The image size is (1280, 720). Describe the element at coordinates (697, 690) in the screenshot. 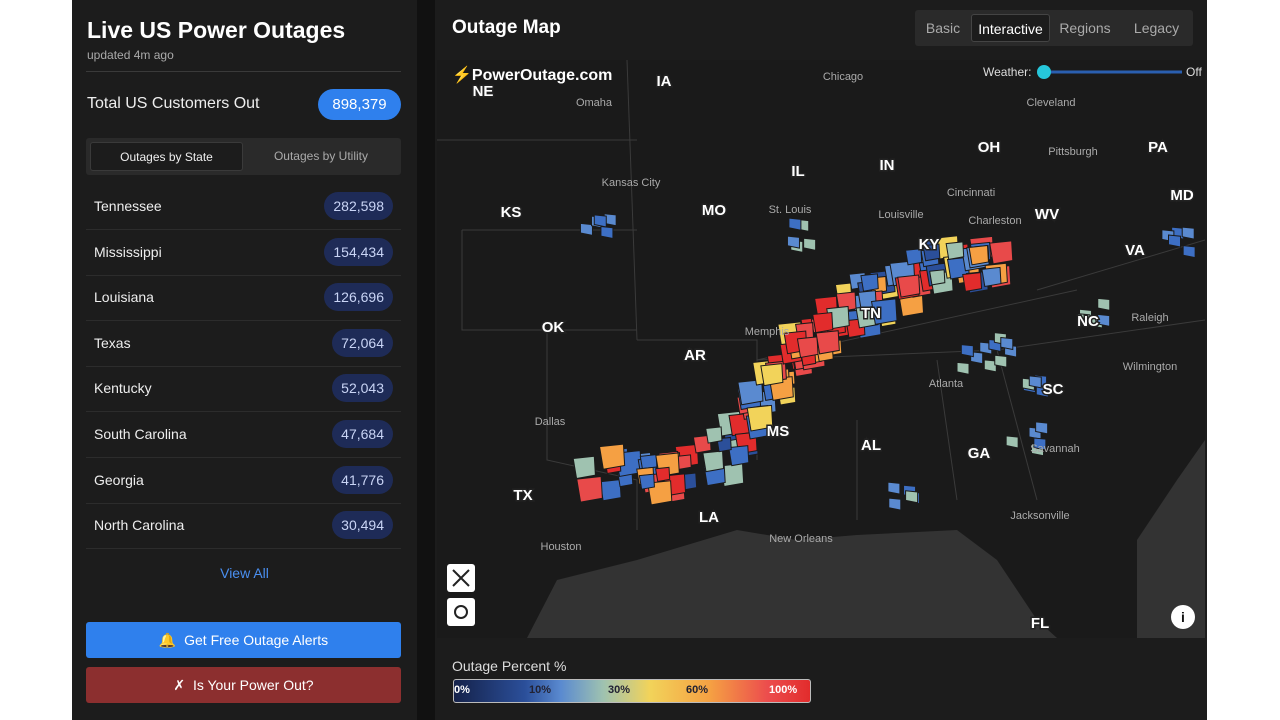

I see `legend-stop: 60%` at that location.